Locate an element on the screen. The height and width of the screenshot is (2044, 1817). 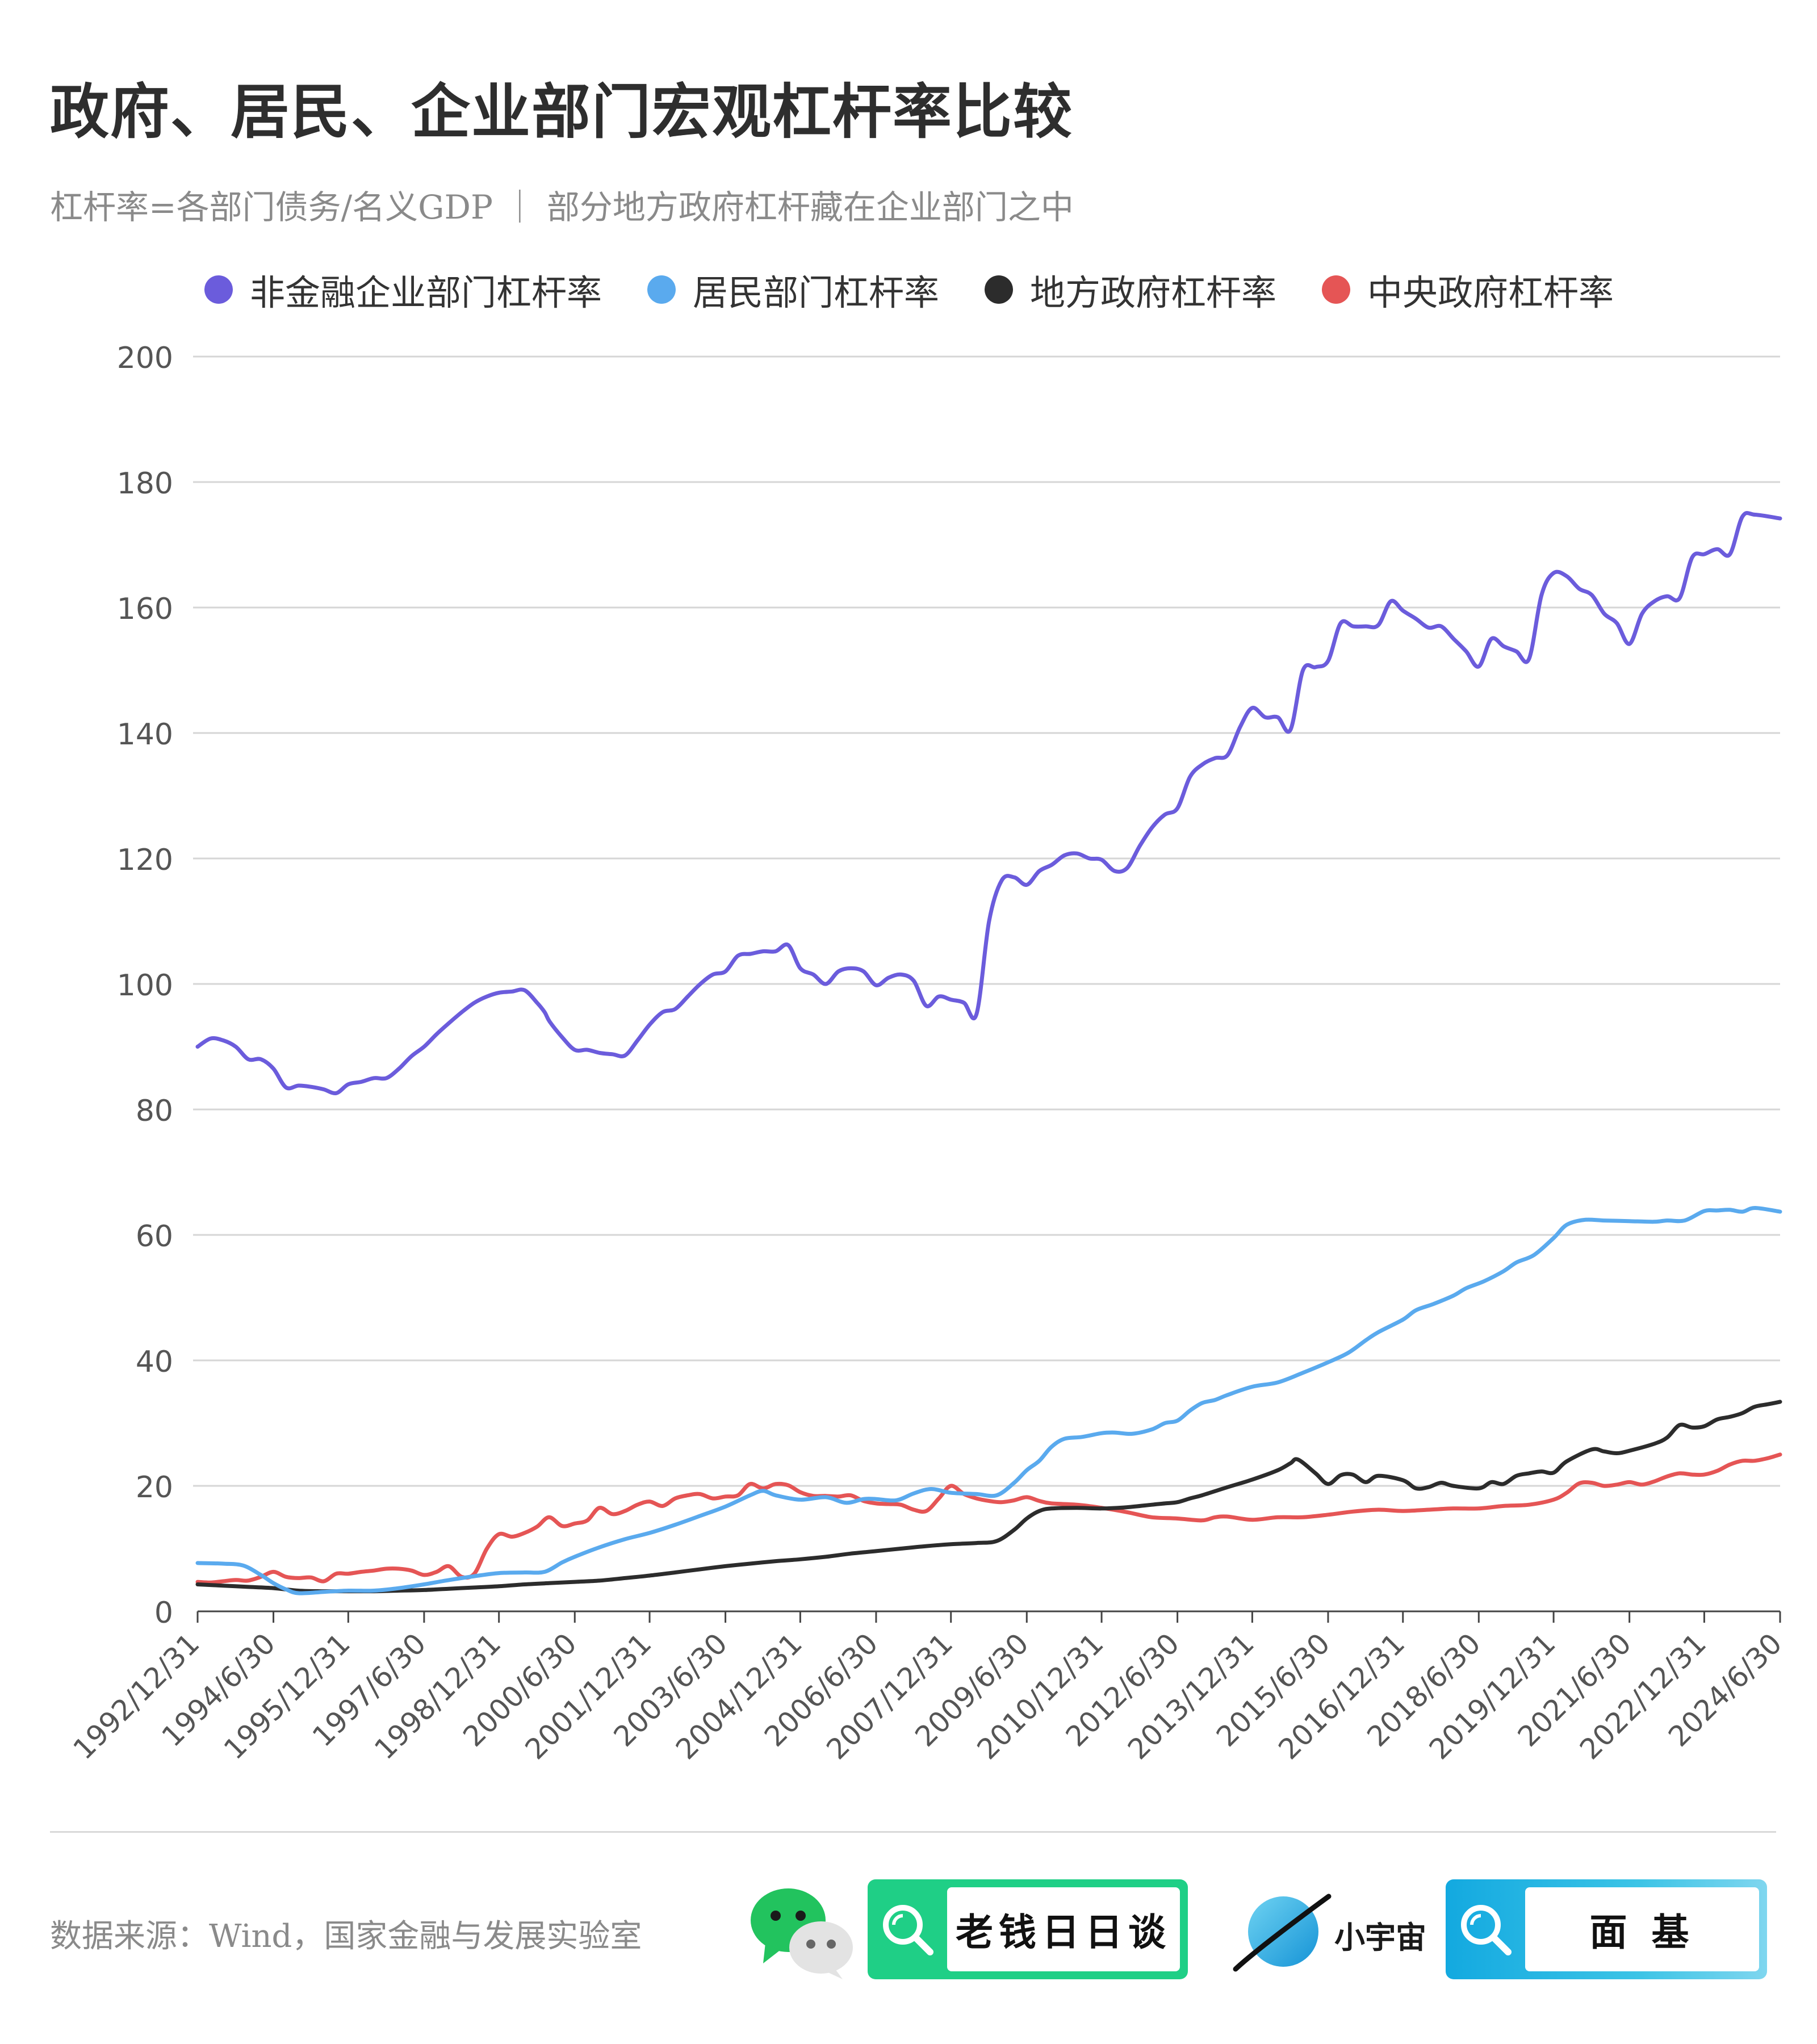
legend-item-corporate: 非金融企业部门杠杆率 is located at coordinates (403, 289).